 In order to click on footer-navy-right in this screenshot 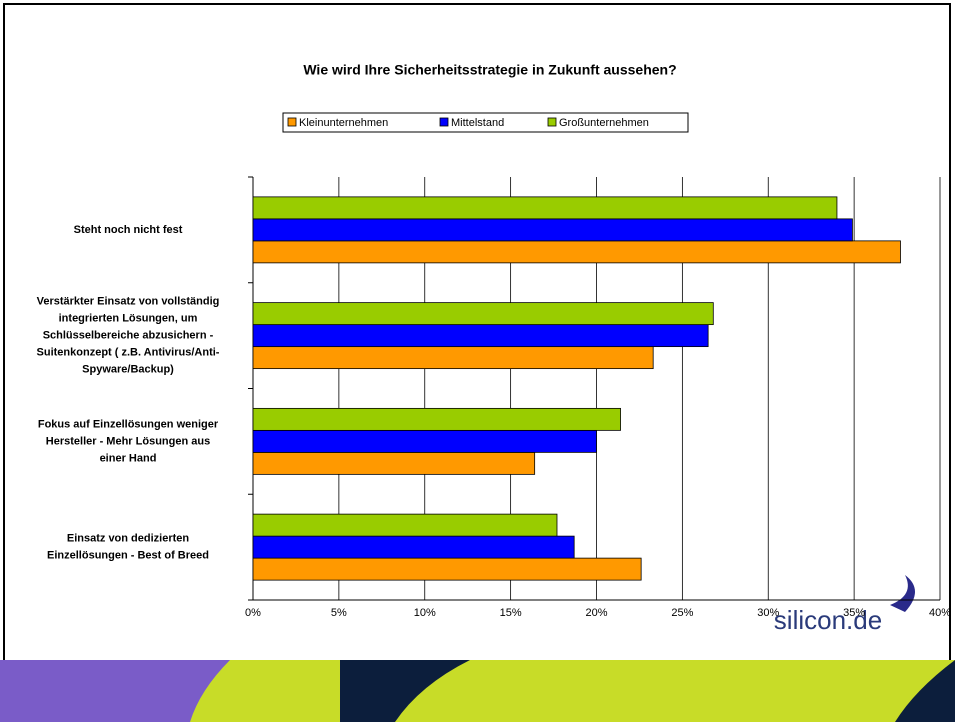, I will do `click(925, 691)`.